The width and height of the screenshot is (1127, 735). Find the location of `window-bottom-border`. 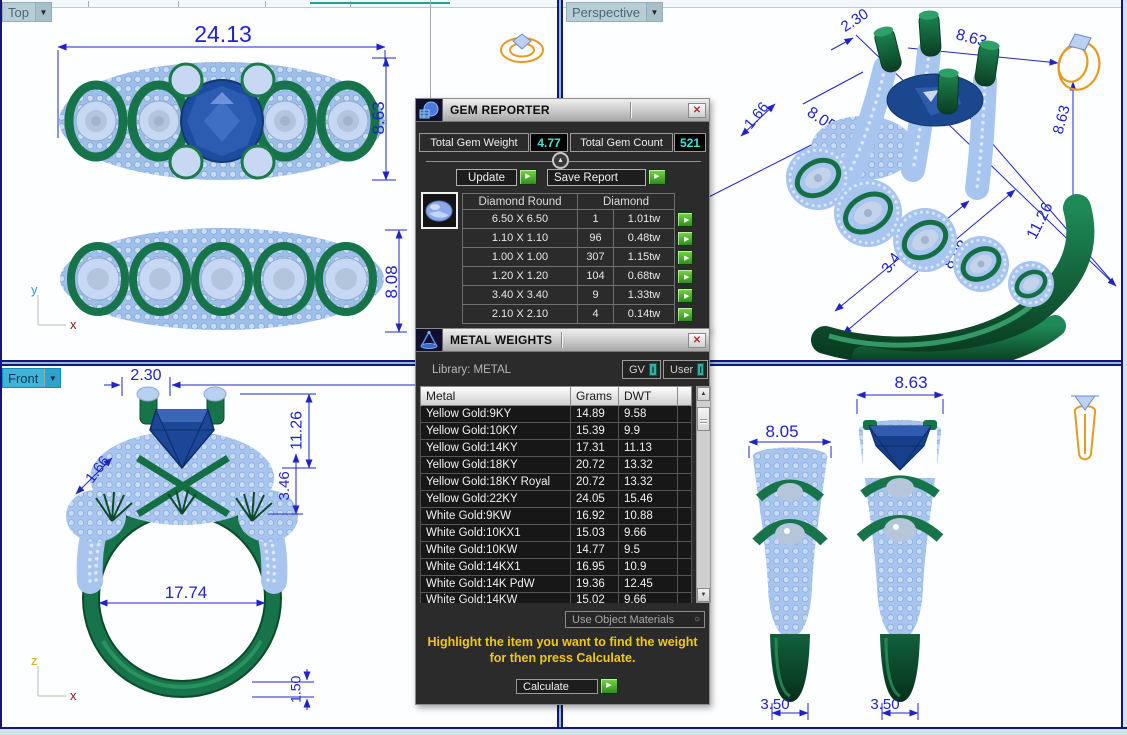

window-bottom-border is located at coordinates (563, 731).